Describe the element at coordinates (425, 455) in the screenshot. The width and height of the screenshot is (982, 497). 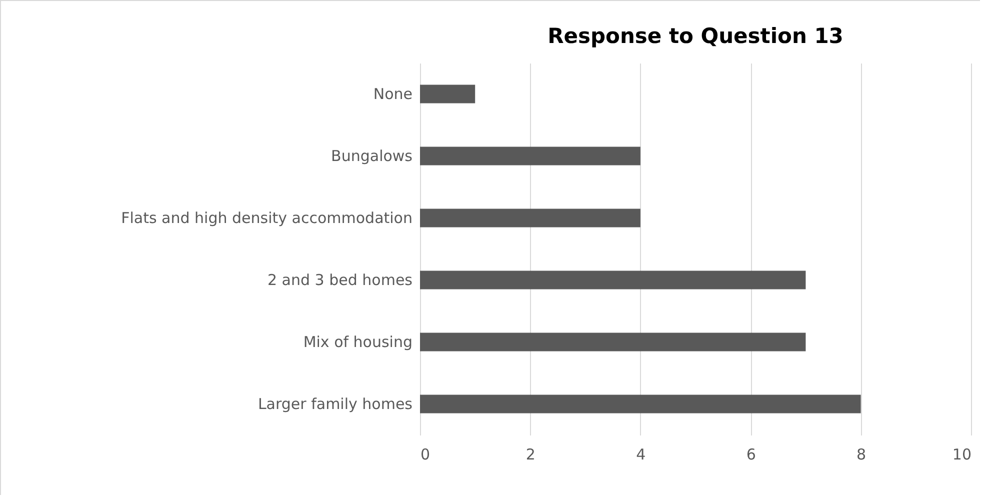
I see `x-tick-label: 0` at that location.